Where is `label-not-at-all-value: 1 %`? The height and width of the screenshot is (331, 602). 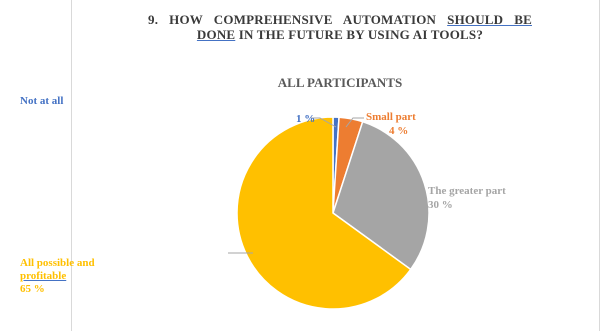
label-not-at-all-value: 1 % is located at coordinates (306, 119).